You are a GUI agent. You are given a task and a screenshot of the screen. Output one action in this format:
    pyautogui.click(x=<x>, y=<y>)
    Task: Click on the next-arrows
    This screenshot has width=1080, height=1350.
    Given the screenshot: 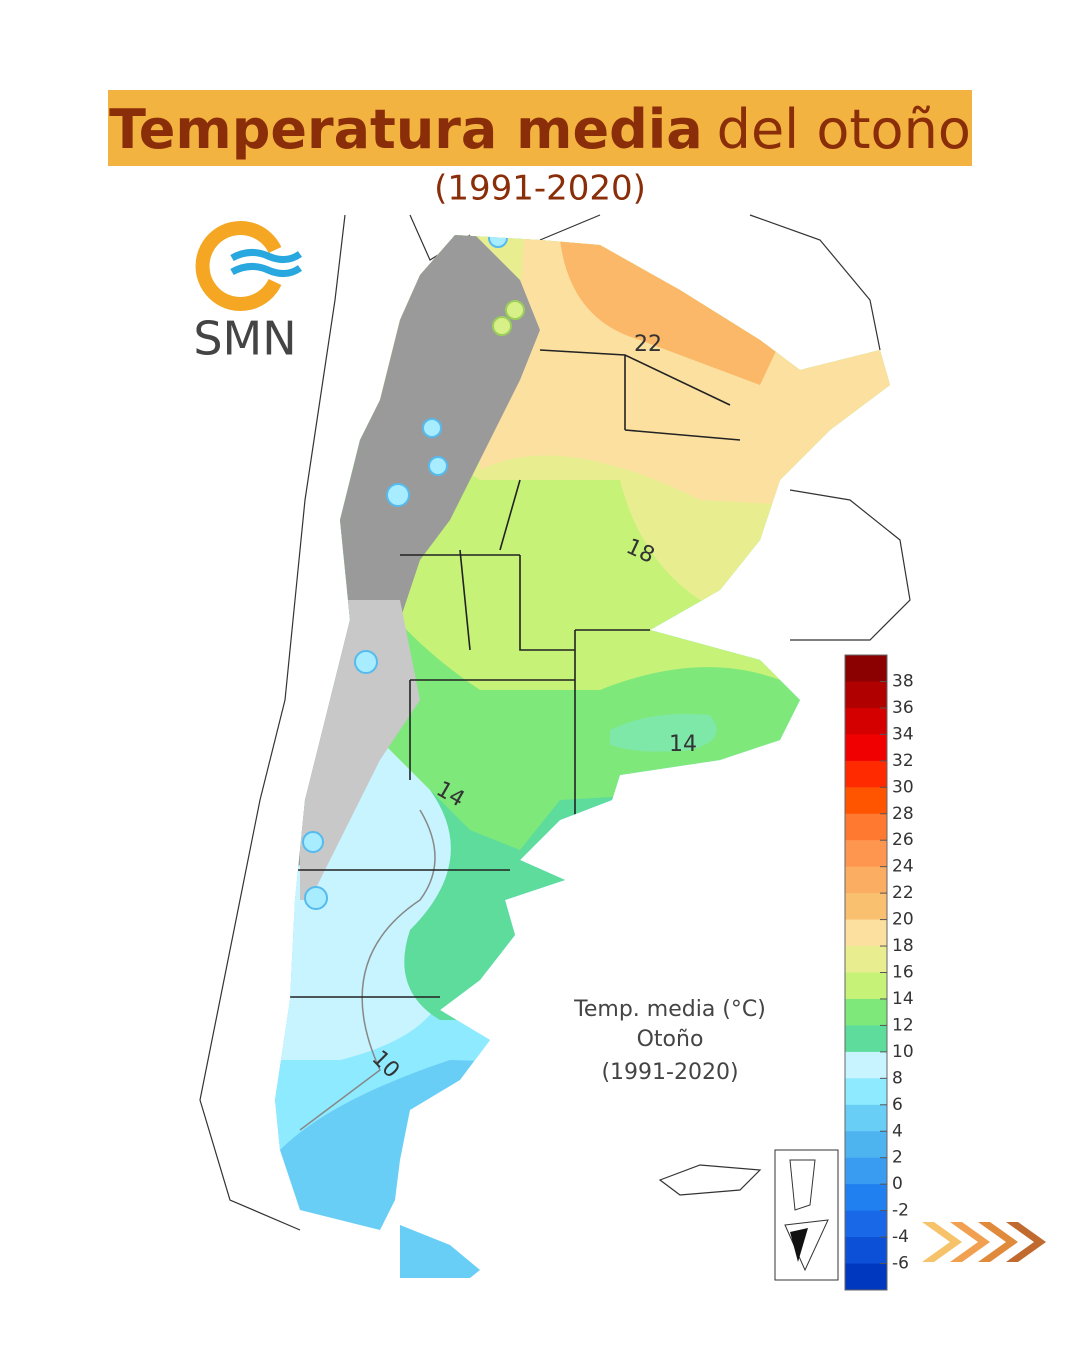 What is the action you would take?
    pyautogui.click(x=984, y=1242)
    